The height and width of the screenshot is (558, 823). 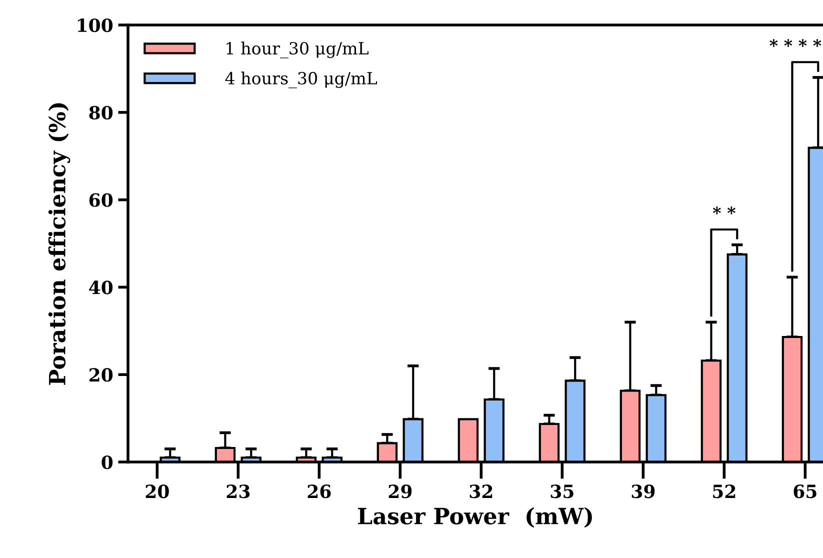 I want to click on annotation: * *, so click(x=724, y=210).